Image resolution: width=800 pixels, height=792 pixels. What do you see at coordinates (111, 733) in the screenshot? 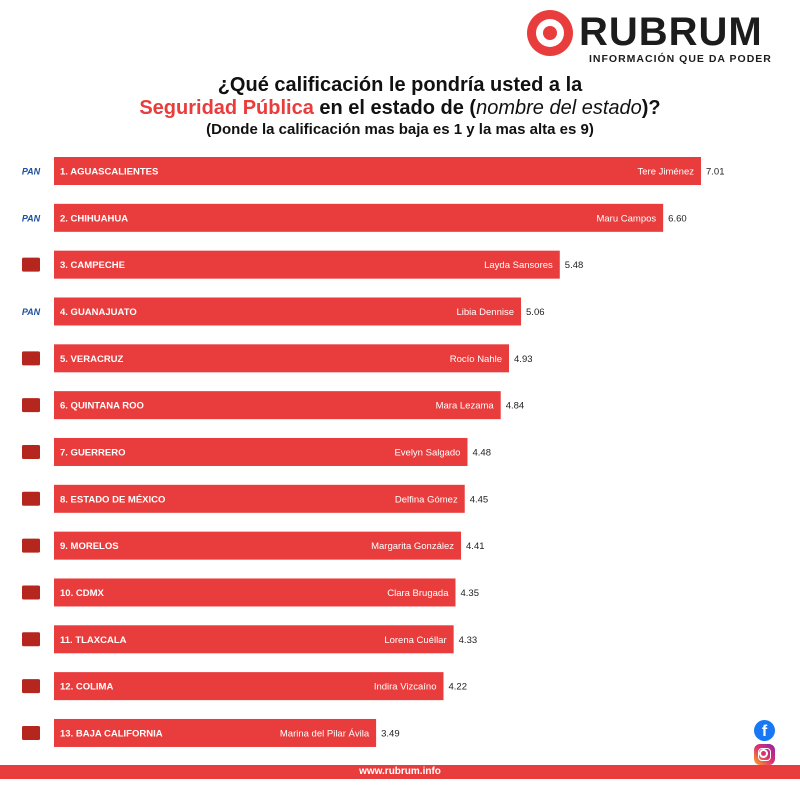
I see `state-label: 13. BAJA CALIFORNIA` at bounding box center [111, 733].